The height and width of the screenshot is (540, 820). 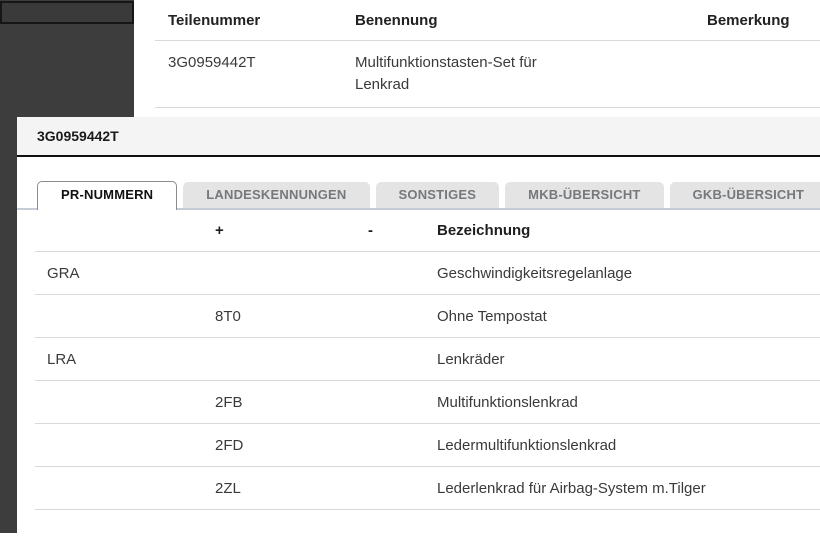 I want to click on table-row: 2FD Ledermultifunktionslenkrad, so click(x=427, y=445).